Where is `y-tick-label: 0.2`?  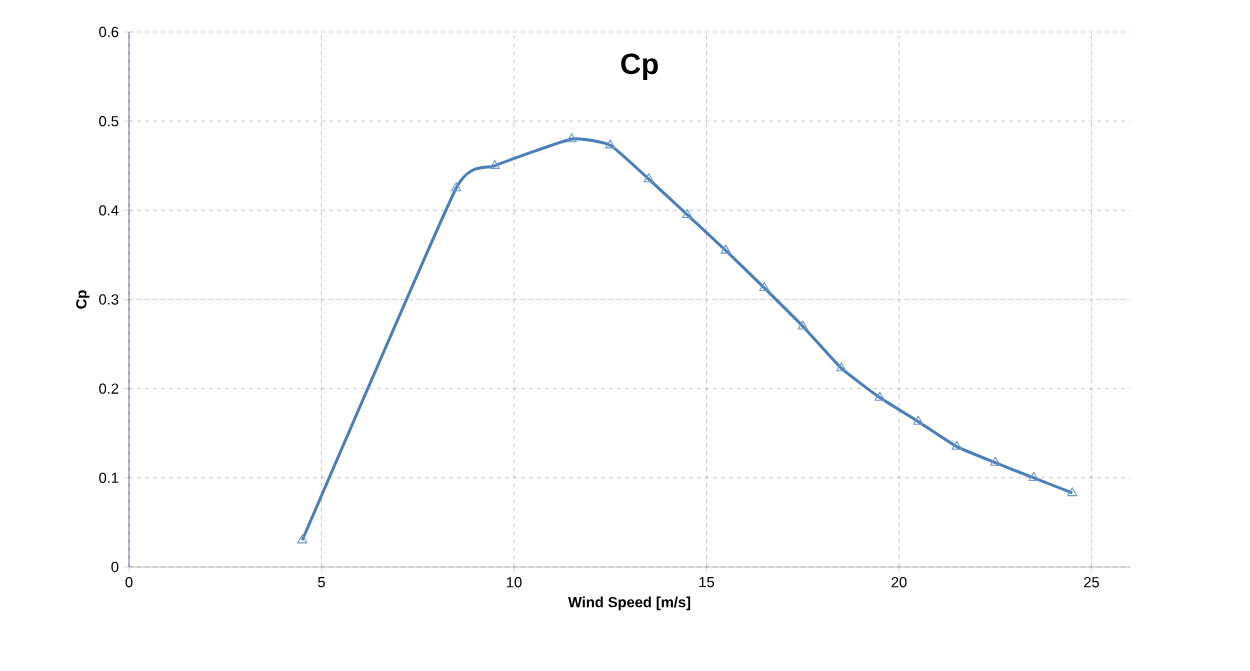 y-tick-label: 0.2 is located at coordinates (109, 388).